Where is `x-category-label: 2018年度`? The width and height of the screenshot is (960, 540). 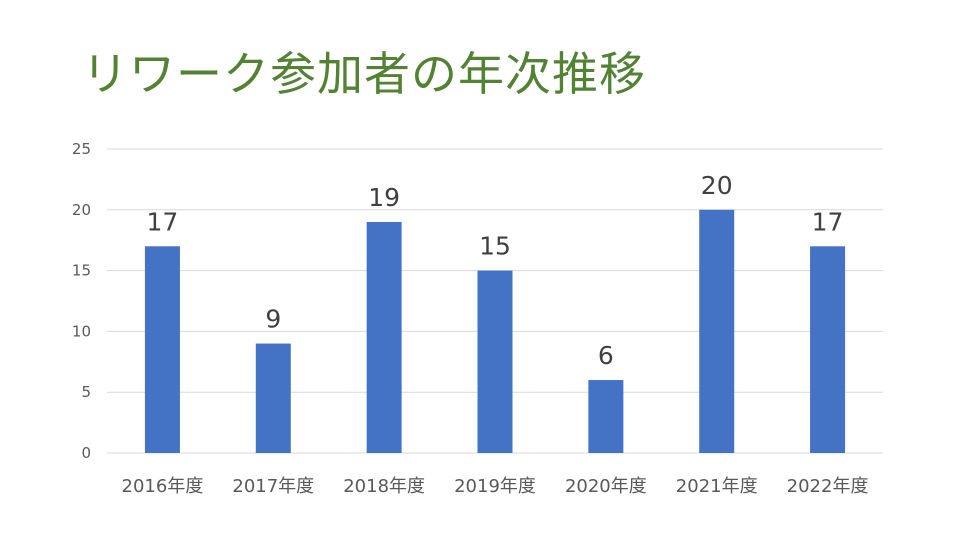 x-category-label: 2018年度 is located at coordinates (384, 486).